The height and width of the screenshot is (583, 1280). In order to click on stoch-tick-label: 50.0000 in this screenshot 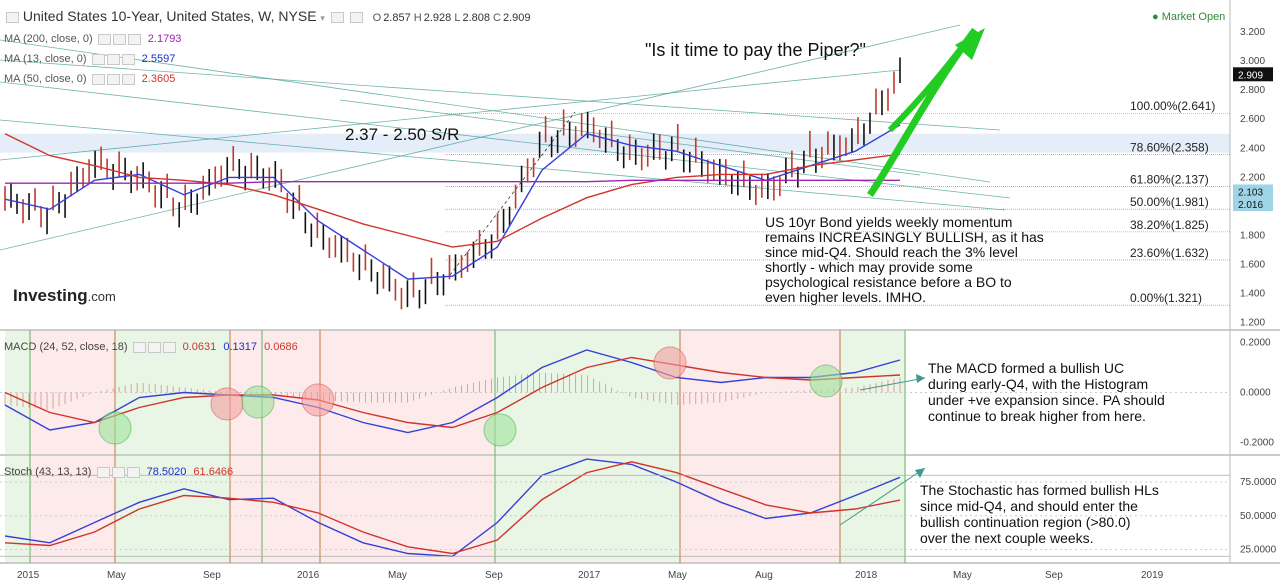, I will do `click(1258, 516)`.